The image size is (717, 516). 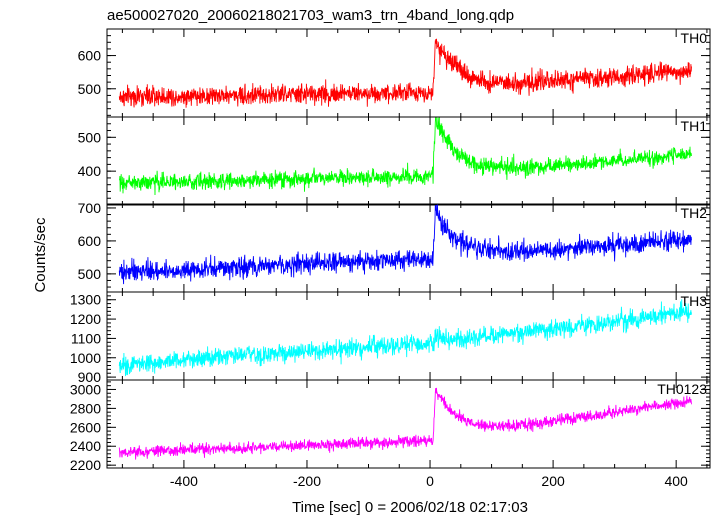 What do you see at coordinates (85, 319) in the screenshot?
I see `y-tick-label: 1200` at bounding box center [85, 319].